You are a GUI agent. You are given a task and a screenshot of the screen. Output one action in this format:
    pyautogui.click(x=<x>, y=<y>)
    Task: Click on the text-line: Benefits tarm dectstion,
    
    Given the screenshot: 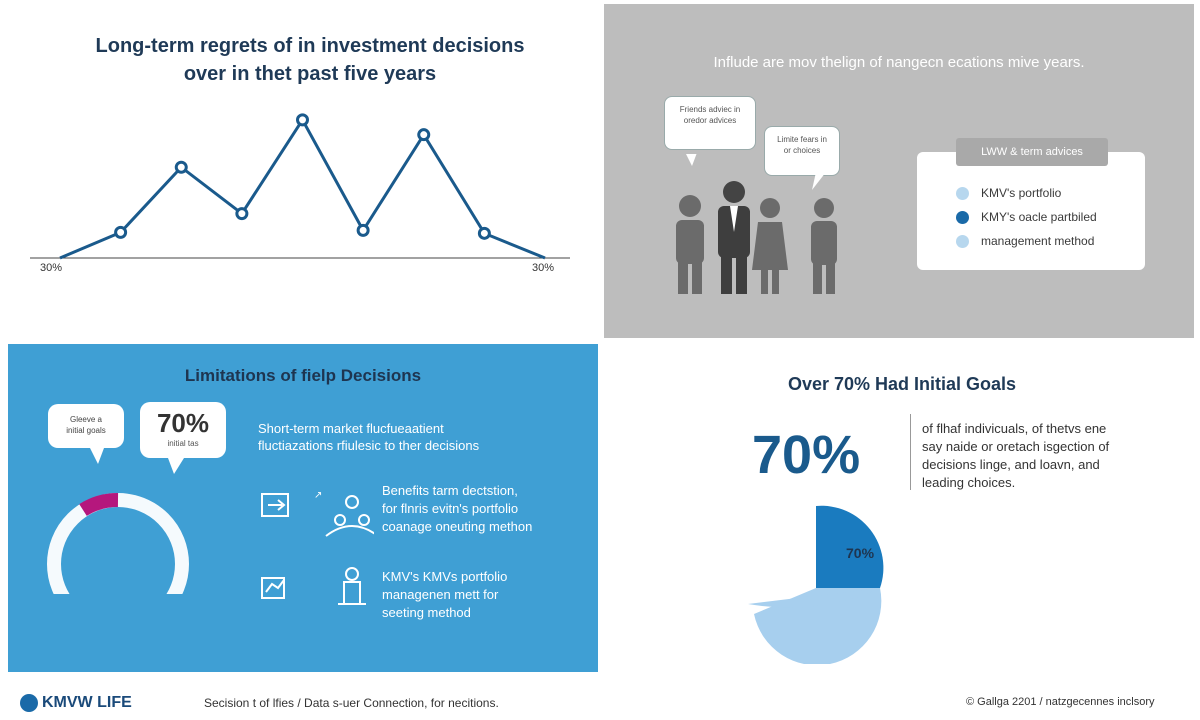 What is the action you would take?
    pyautogui.click(x=450, y=490)
    